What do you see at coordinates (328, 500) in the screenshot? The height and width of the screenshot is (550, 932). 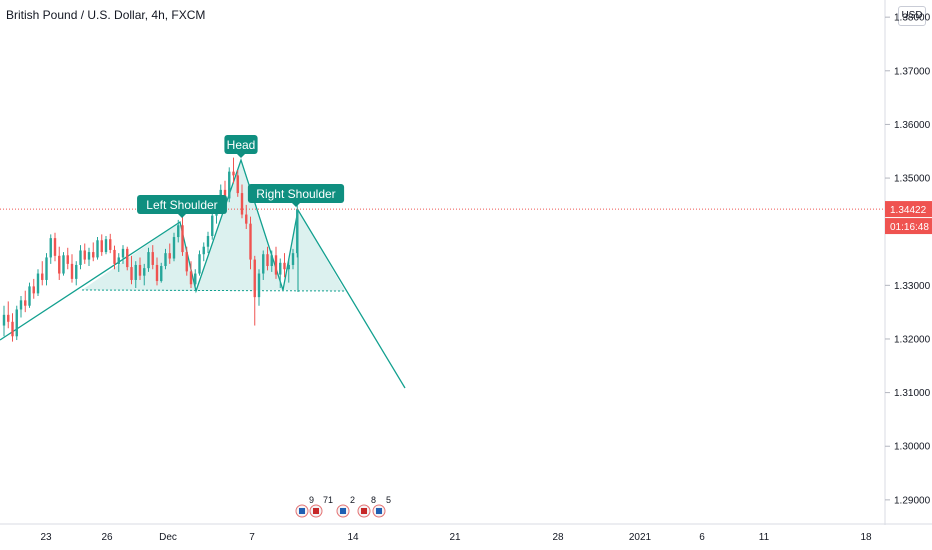 I see `event-count: 71` at bounding box center [328, 500].